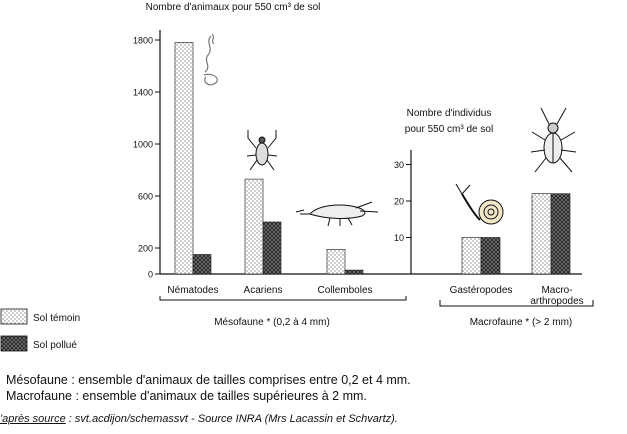 The width and height of the screenshot is (627, 434). I want to click on right-chart-title-line1: Nombre d'individus, so click(449, 113).